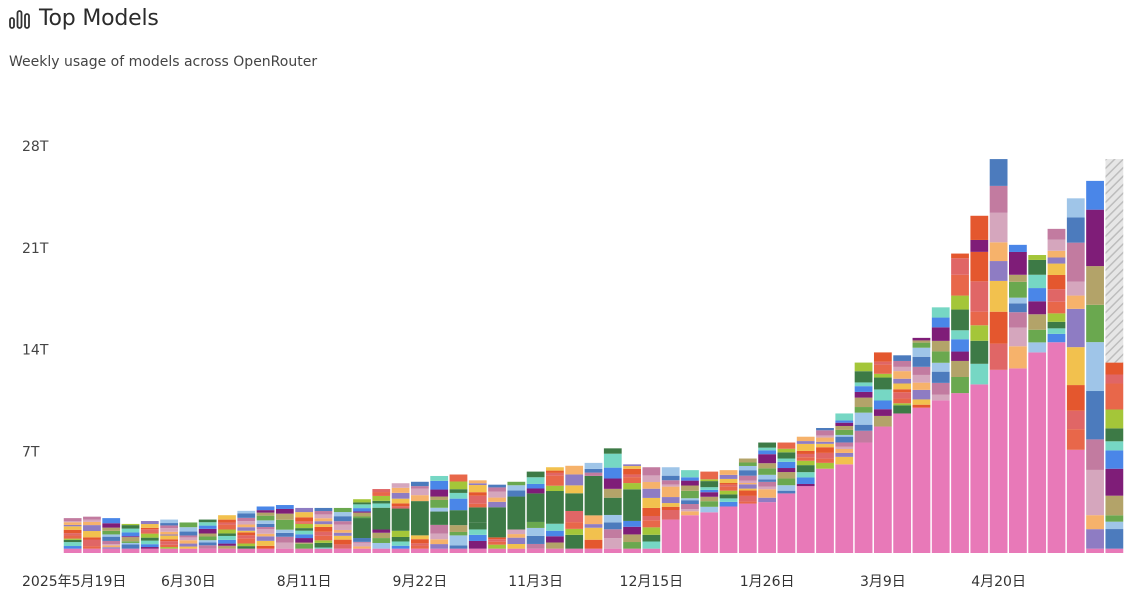 The image size is (1130, 592). What do you see at coordinates (35, 351) in the screenshot?
I see `y-tick-label: 14T` at bounding box center [35, 351].